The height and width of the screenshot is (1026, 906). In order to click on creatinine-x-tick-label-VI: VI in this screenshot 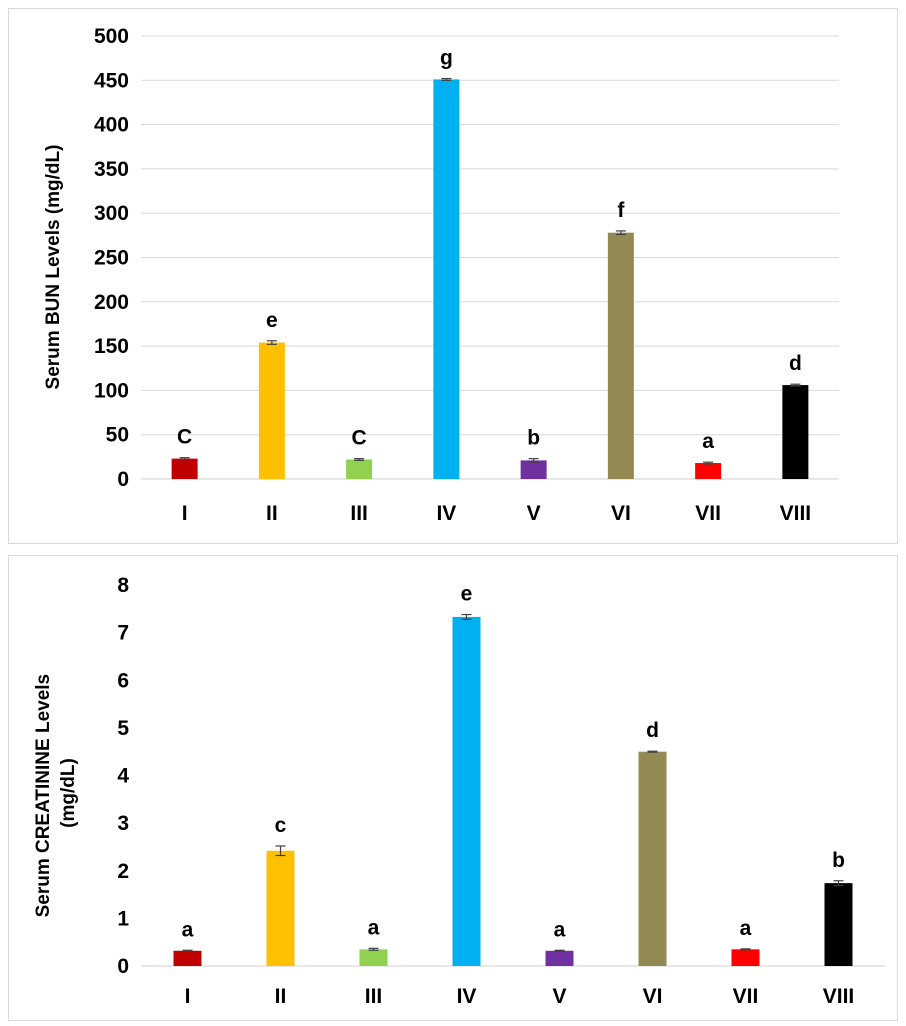, I will do `click(653, 996)`.